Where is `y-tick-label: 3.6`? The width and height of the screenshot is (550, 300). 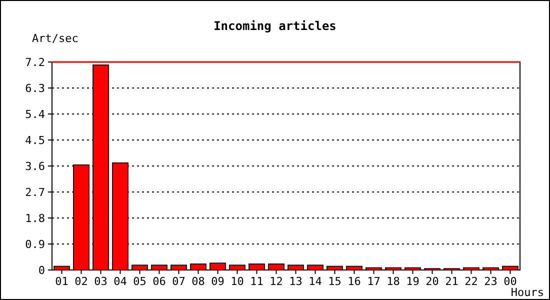 y-tick-label: 3.6 is located at coordinates (35, 166).